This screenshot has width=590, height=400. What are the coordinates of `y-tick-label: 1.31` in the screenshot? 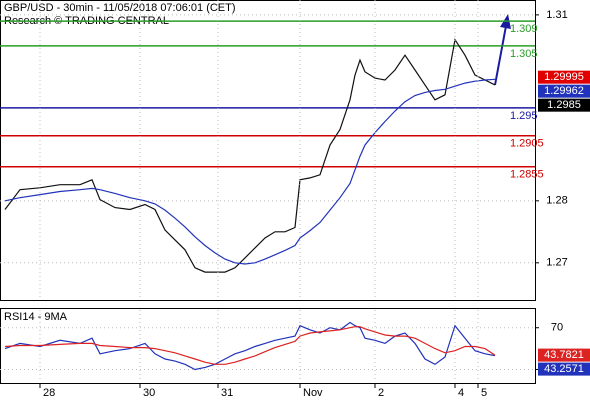 It's located at (556, 15).